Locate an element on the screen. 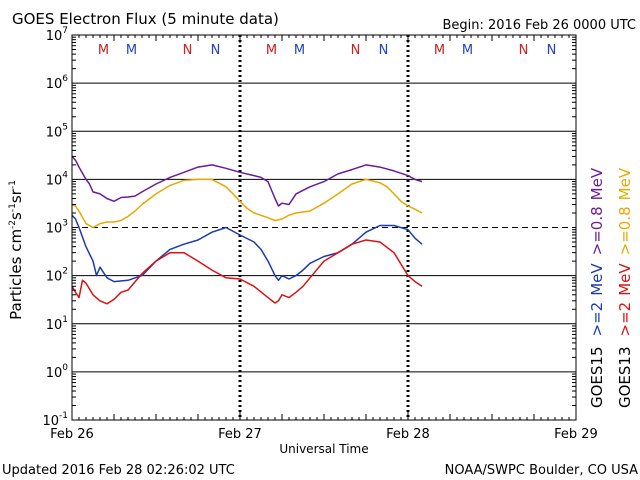 Image resolution: width=640 pixels, height=480 pixels. x-axis-label: Universal Time is located at coordinates (323, 449).